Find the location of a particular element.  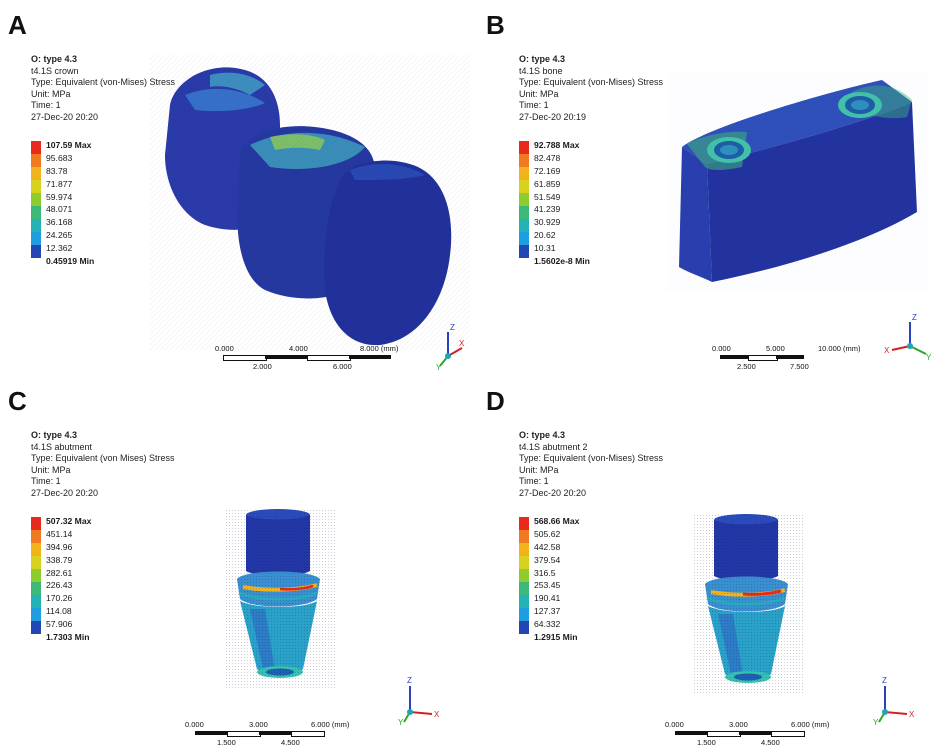

legend-label: 83.78 is located at coordinates (57, 170).